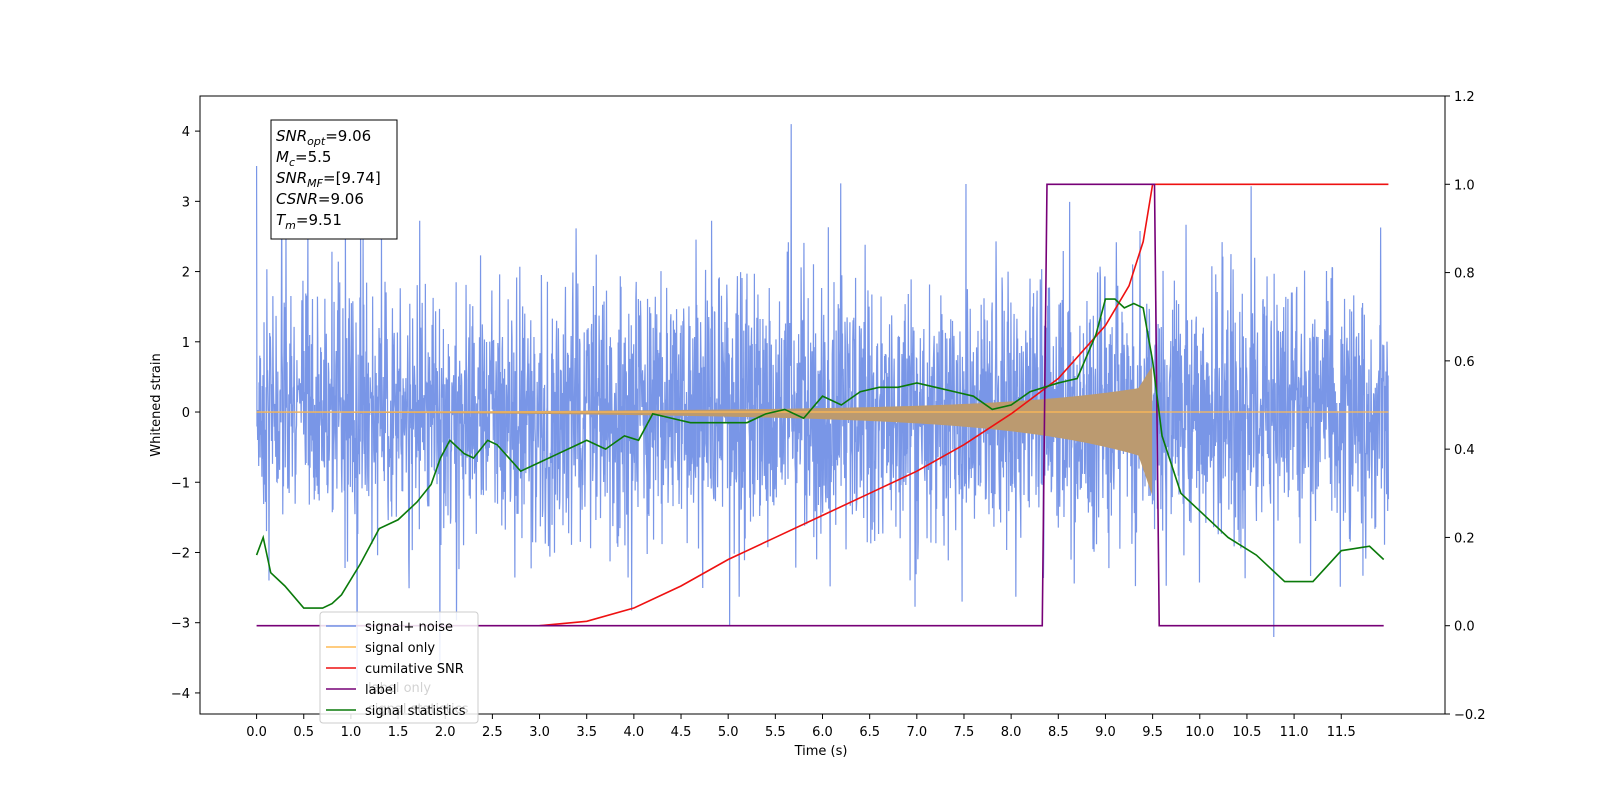  I want to click on ghost-legend-label: label only, so click(399, 688).